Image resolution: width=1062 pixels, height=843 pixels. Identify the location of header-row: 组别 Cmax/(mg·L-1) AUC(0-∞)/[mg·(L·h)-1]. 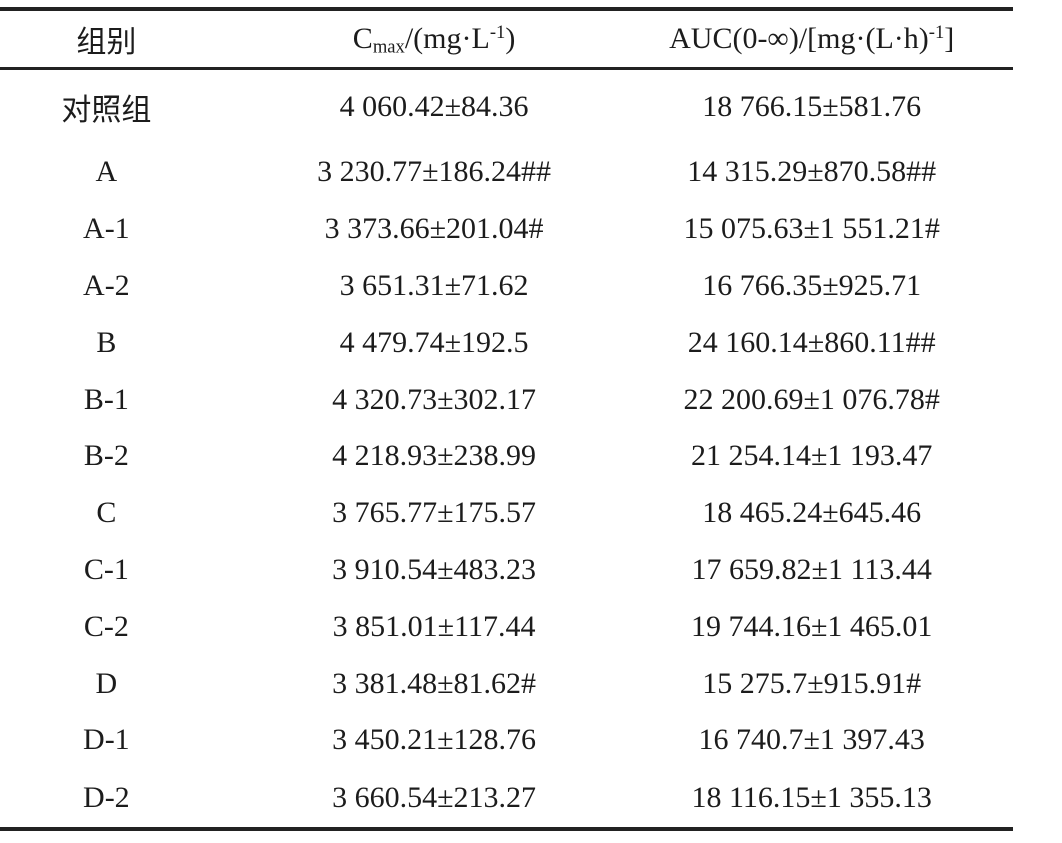
(506, 38).